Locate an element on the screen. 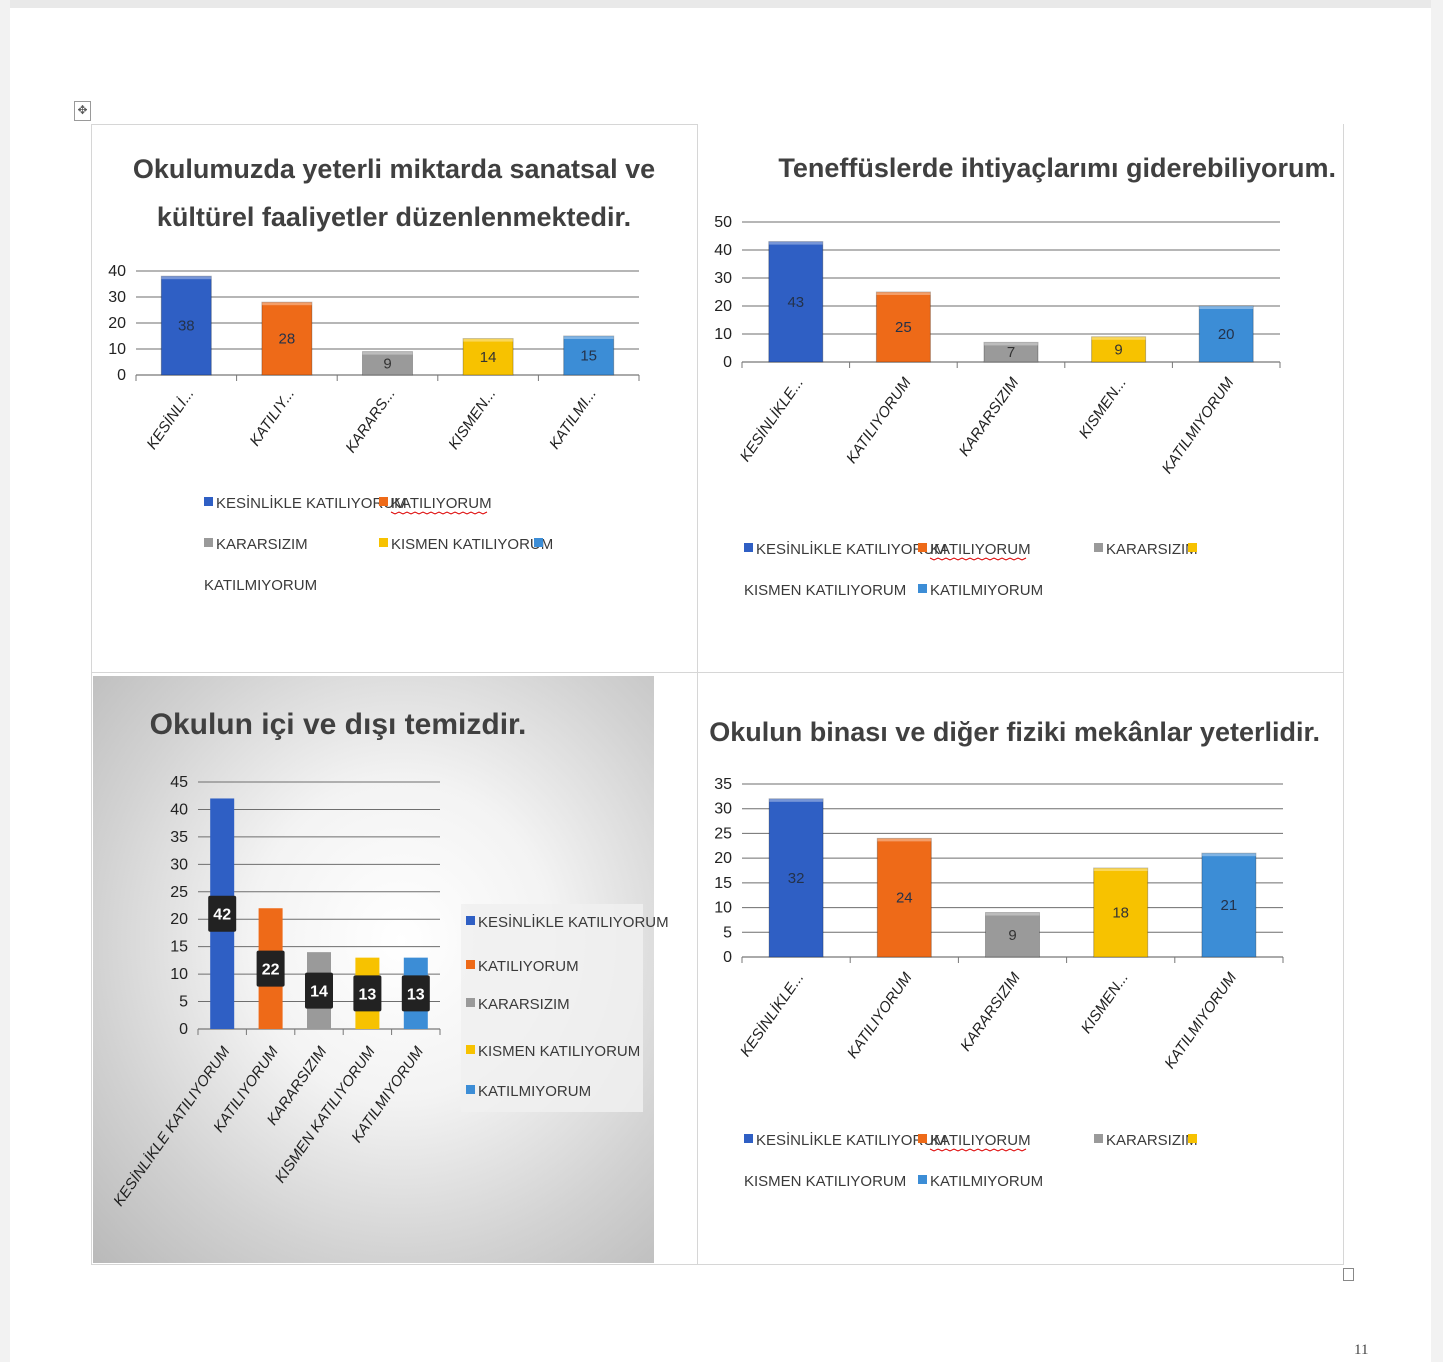  y-tick-label: 40 is located at coordinates (723, 250).